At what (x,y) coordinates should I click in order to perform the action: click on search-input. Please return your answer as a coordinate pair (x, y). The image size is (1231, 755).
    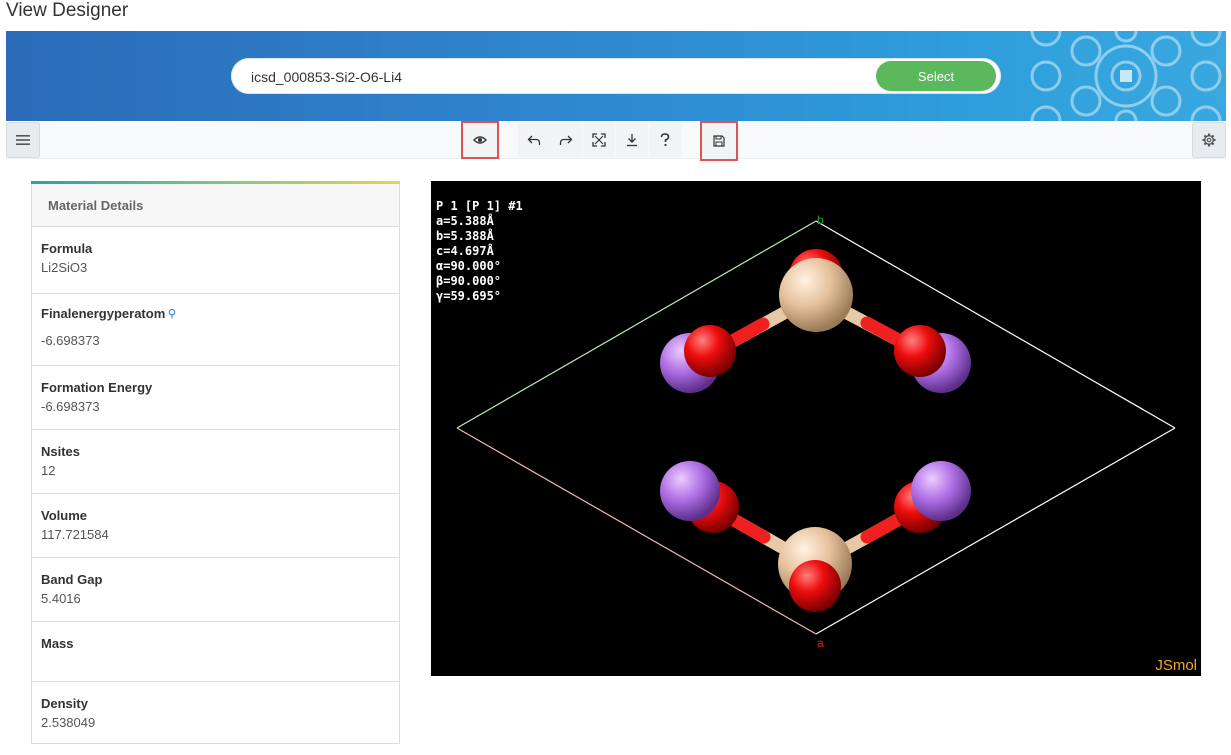
    Looking at the image, I should click on (561, 77).